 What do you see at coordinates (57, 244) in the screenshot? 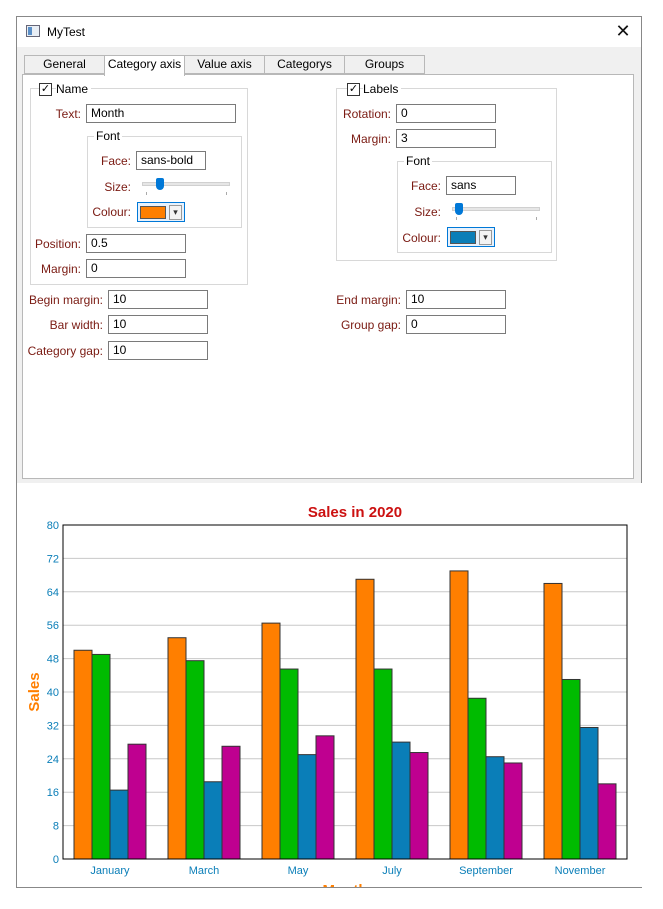
I see `position-label: Position:` at bounding box center [57, 244].